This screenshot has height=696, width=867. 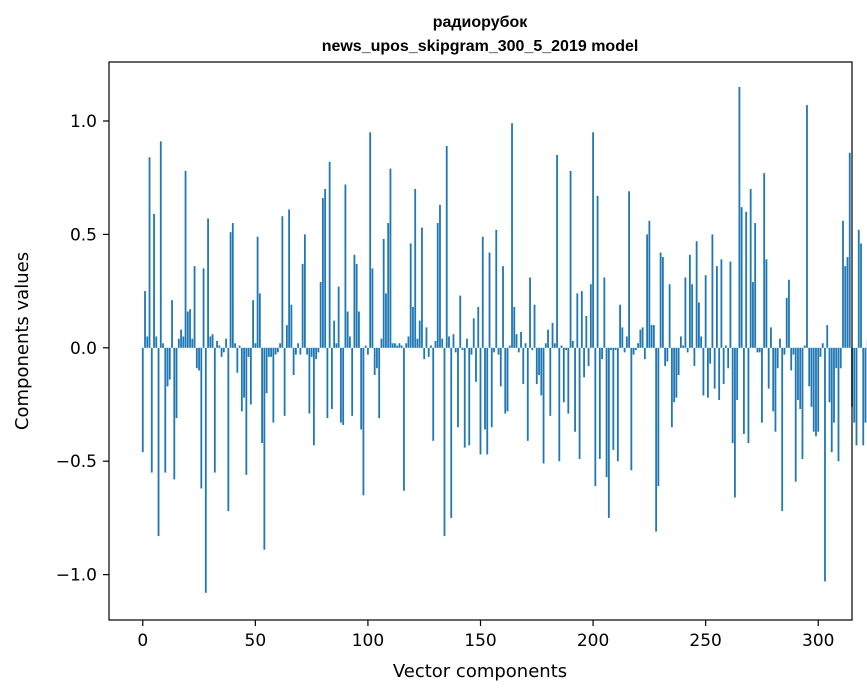 I want to click on x-tick-label: 250, so click(x=705, y=641).